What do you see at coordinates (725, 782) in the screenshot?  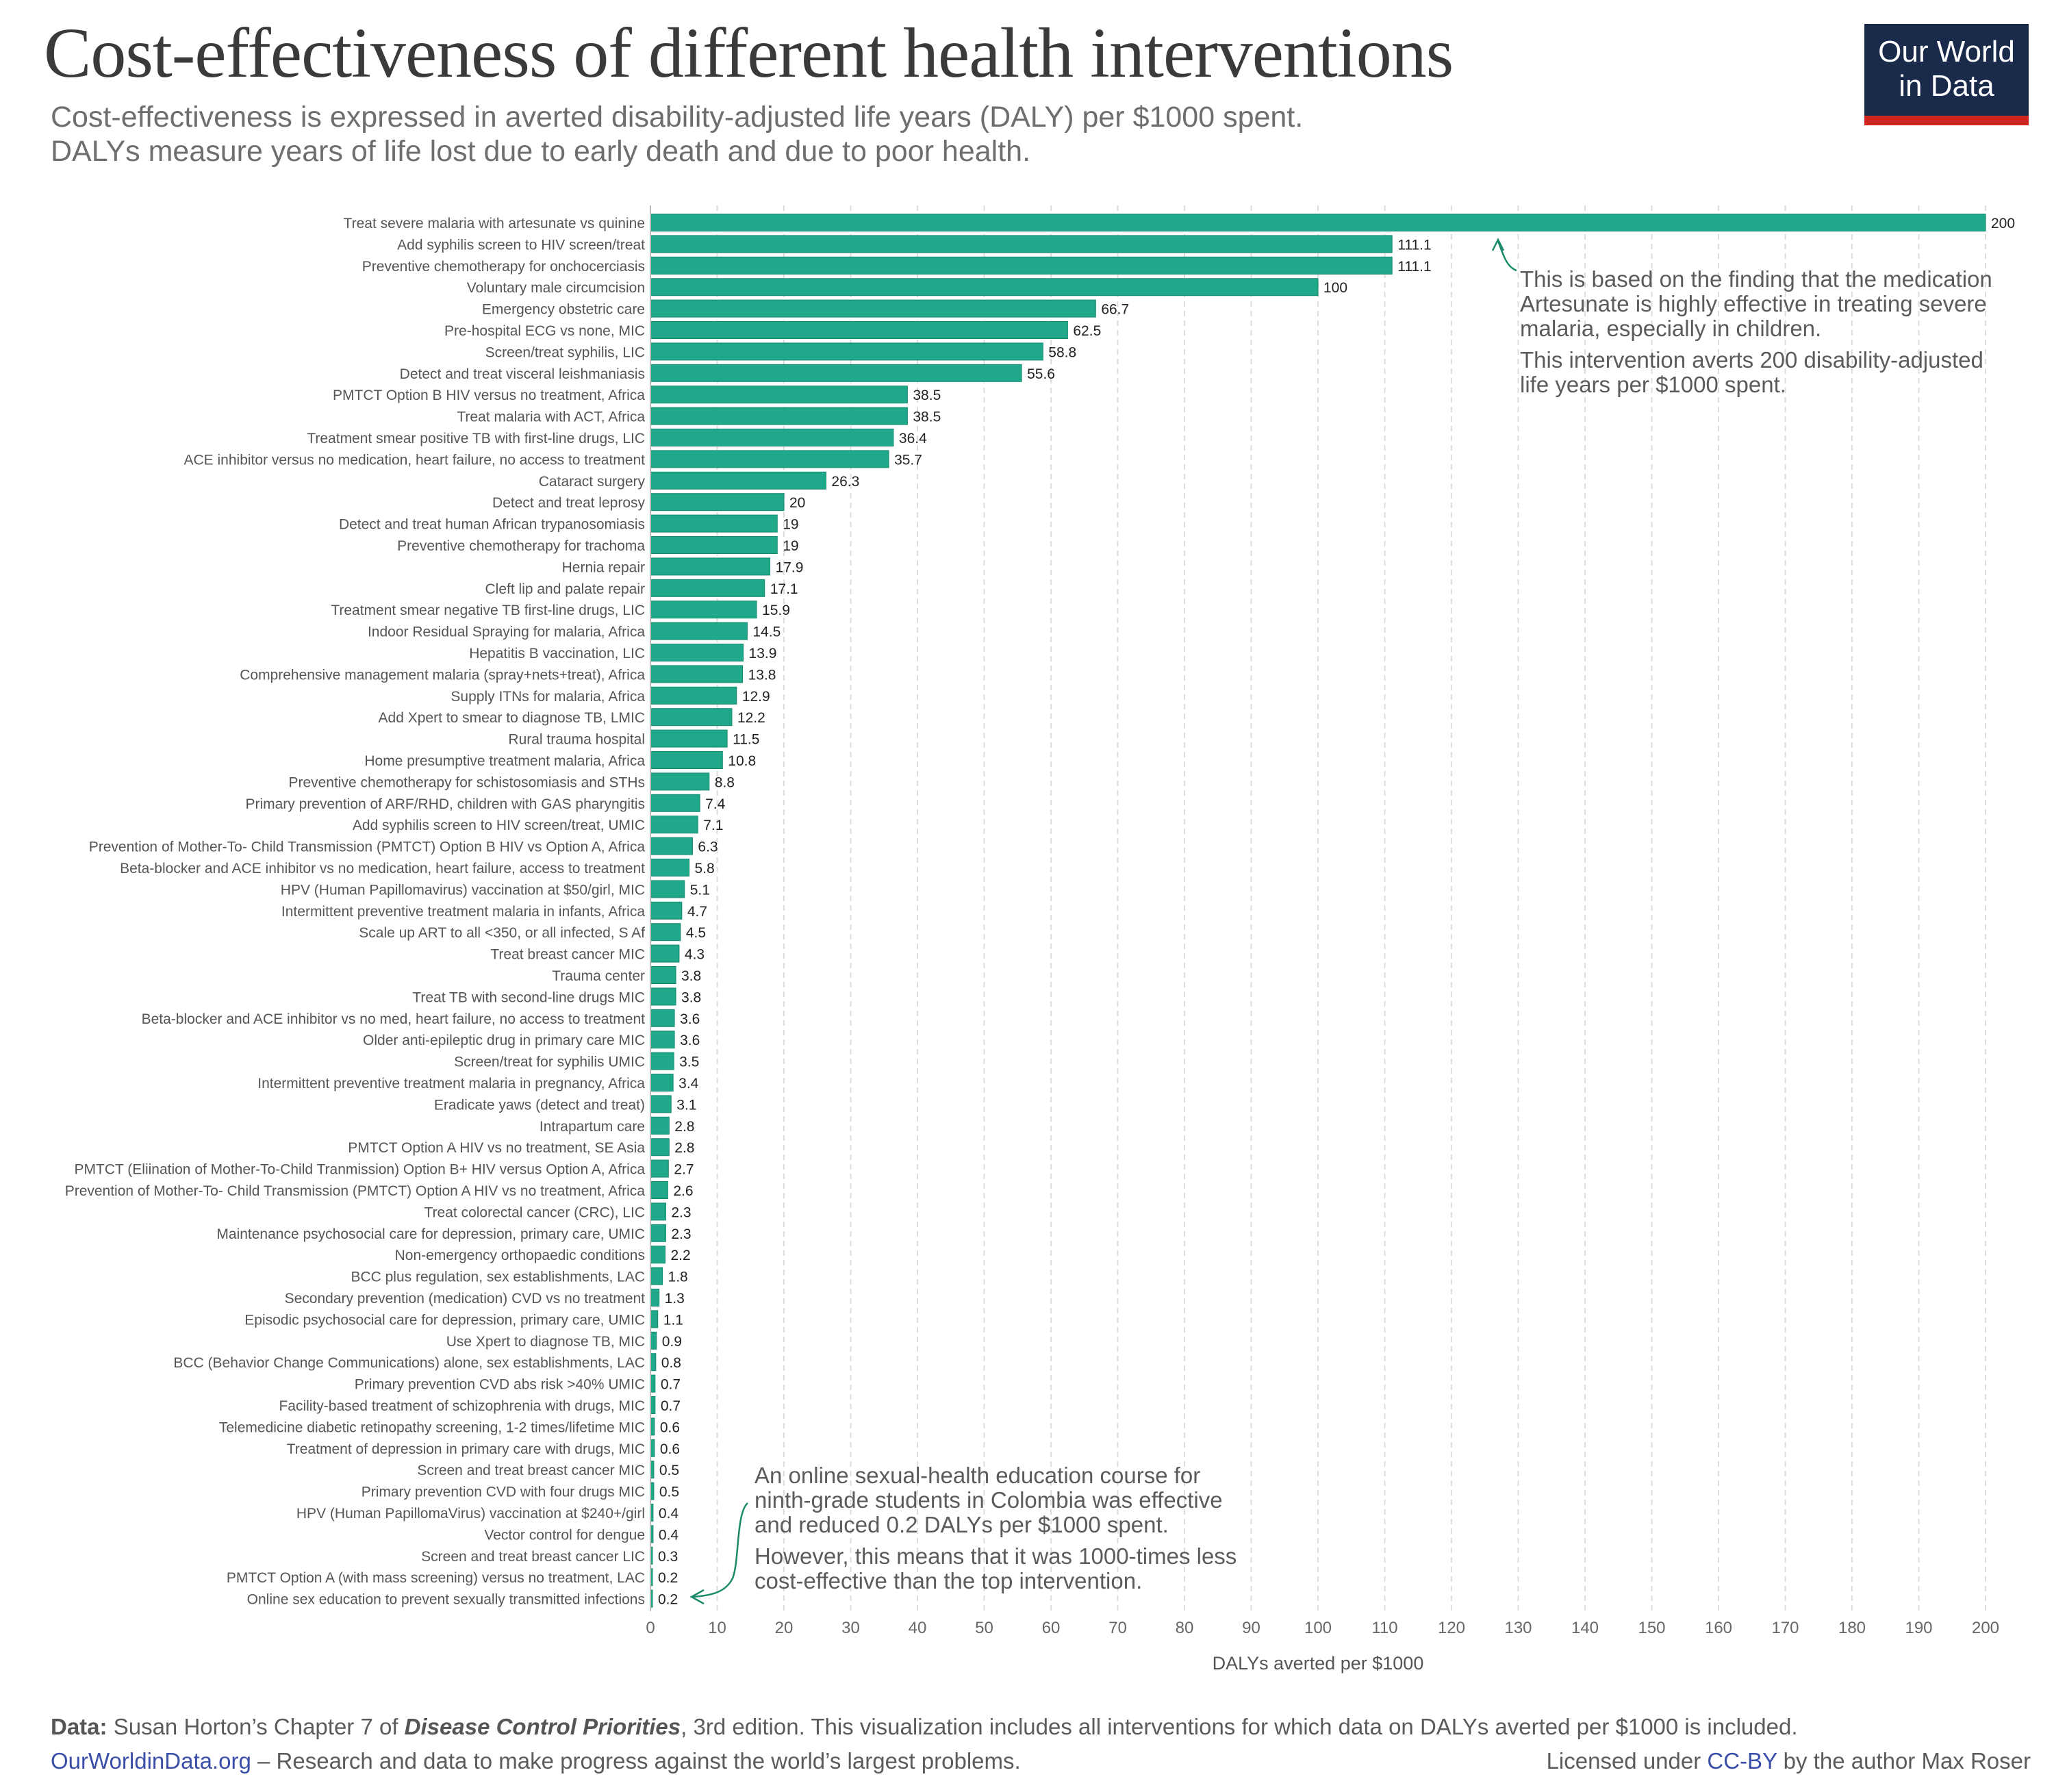 I see `value-label: 8.8` at bounding box center [725, 782].